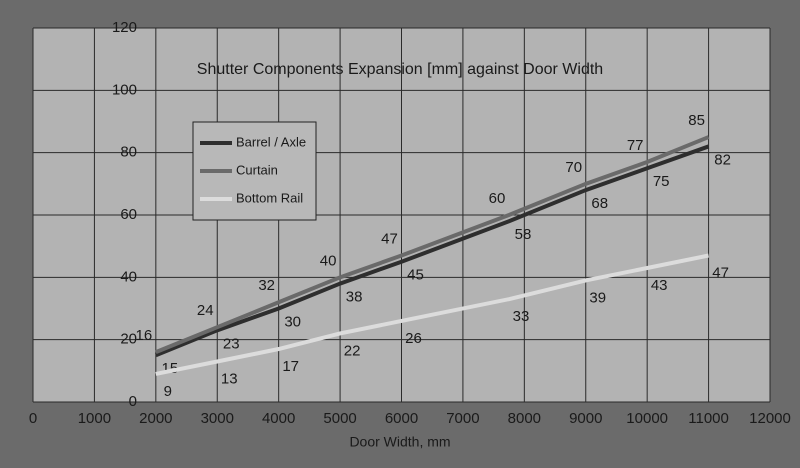 The height and width of the screenshot is (468, 800). I want to click on data-label: 13, so click(229, 378).